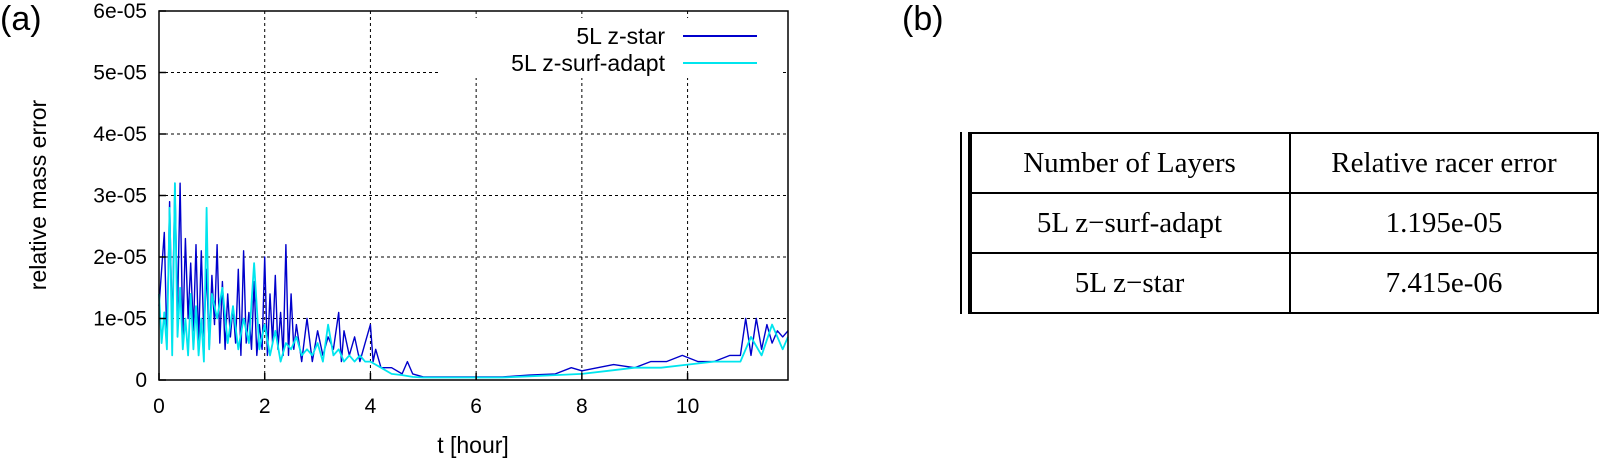 The image size is (1600, 461). I want to click on table-row: 5L z−surf-adapt 1.195e-05, so click(1283, 223).